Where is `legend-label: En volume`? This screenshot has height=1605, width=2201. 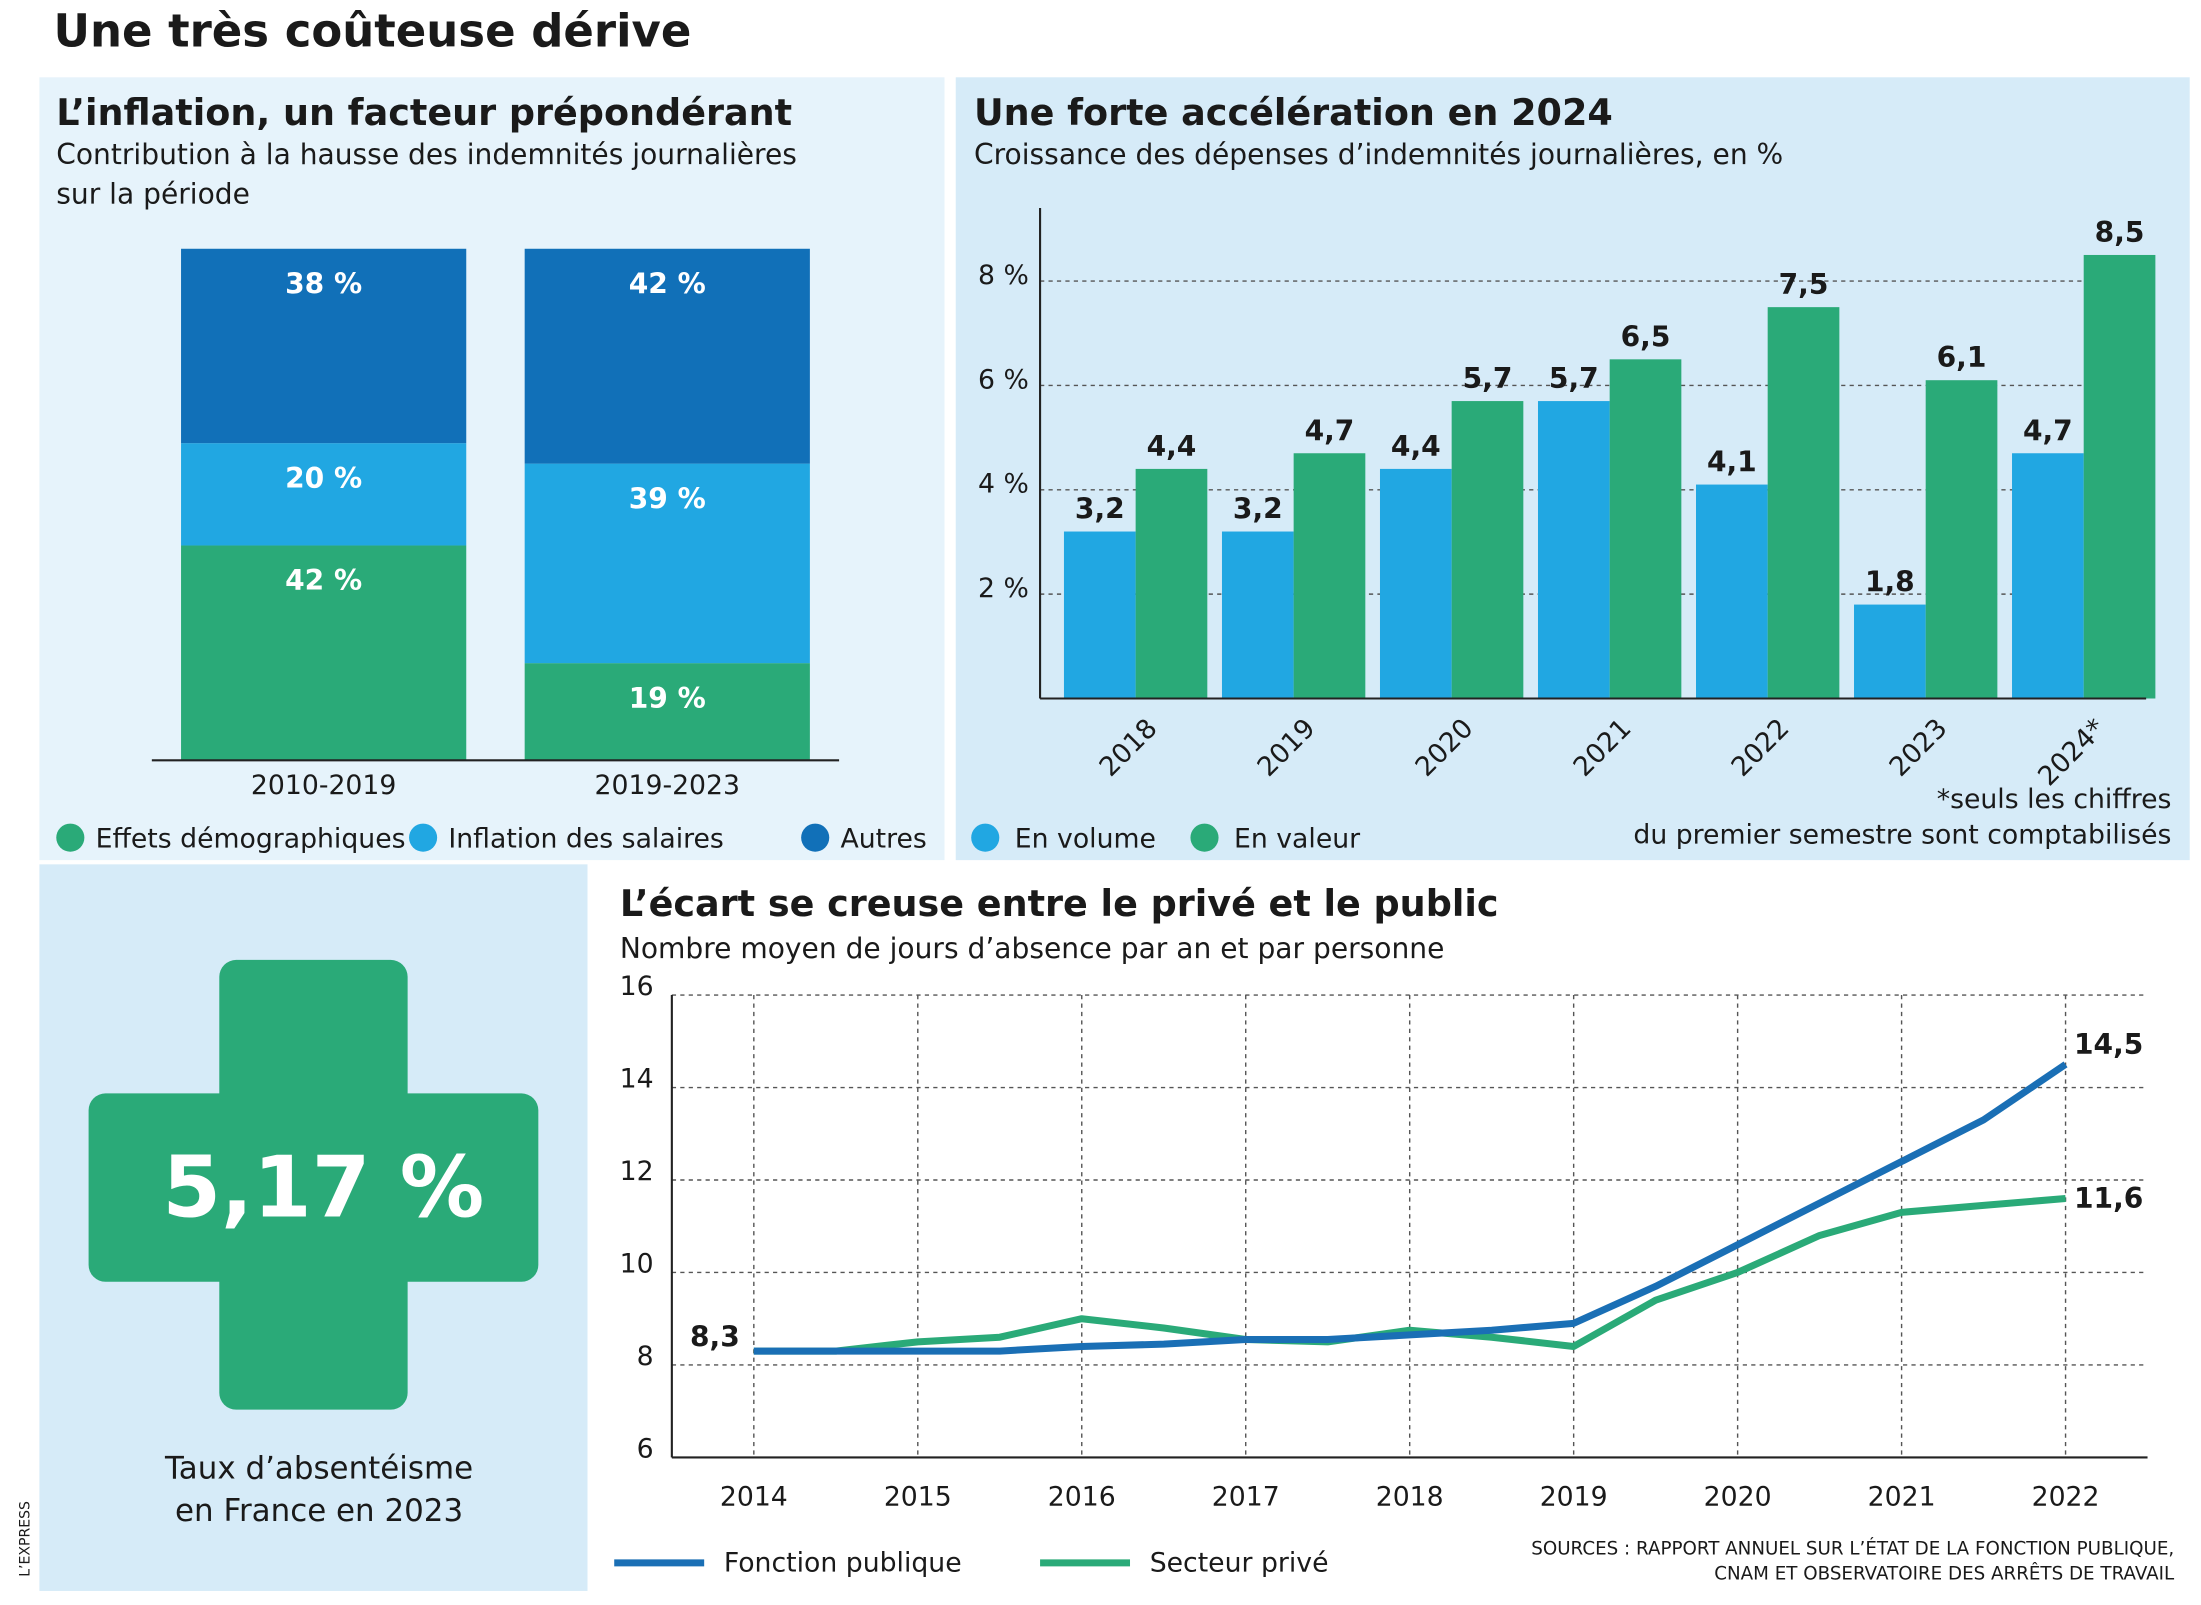
legend-label: En volume is located at coordinates (1085, 839).